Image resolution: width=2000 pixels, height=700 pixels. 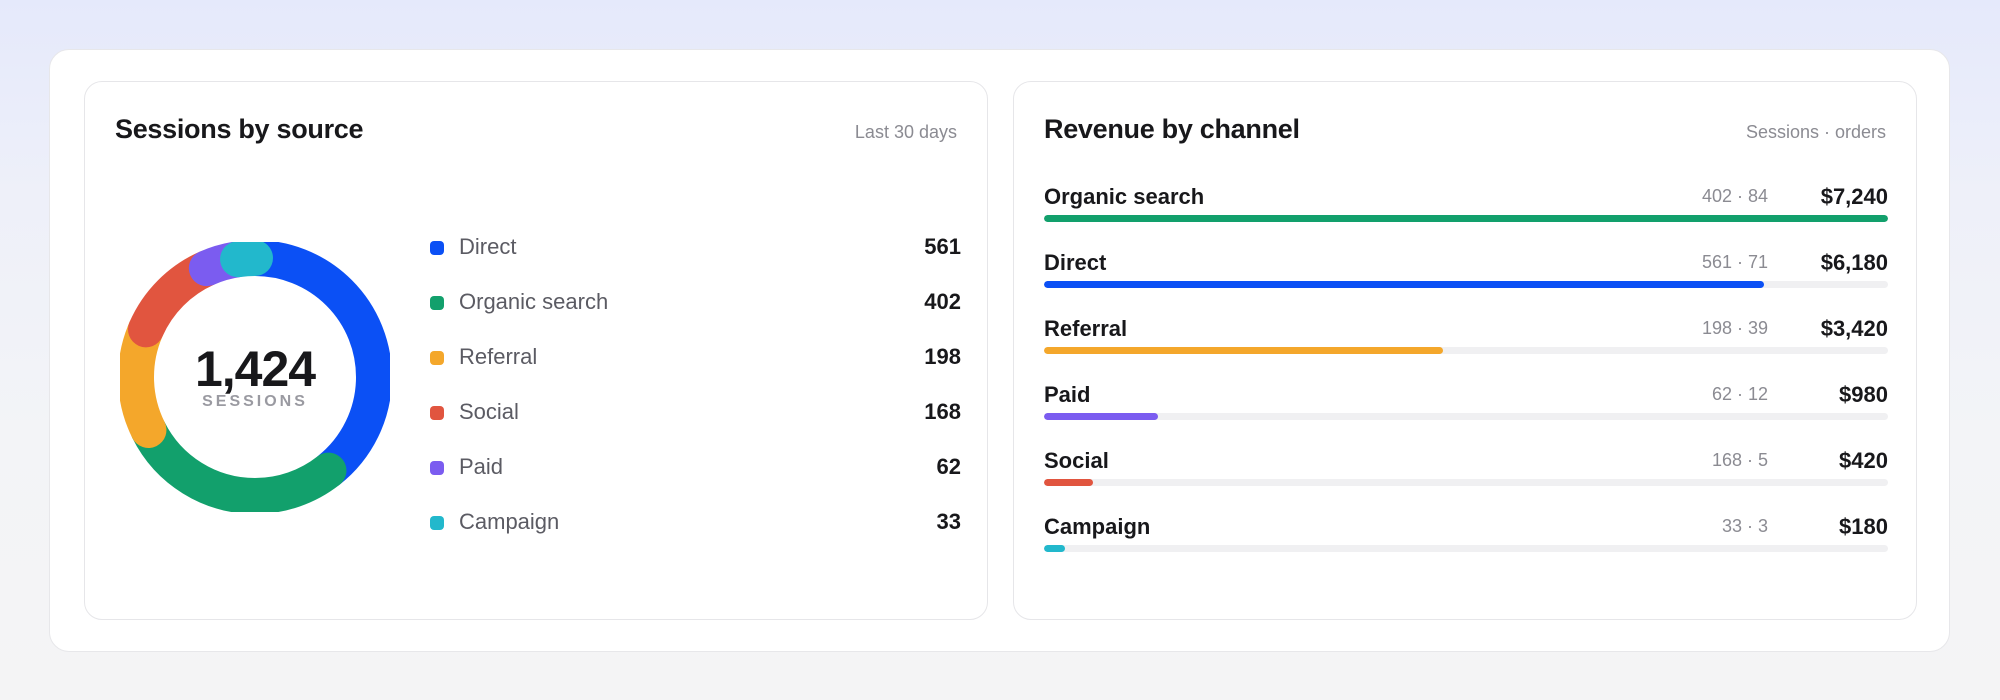 I want to click on donut-segment-campaign, so click(x=255, y=377).